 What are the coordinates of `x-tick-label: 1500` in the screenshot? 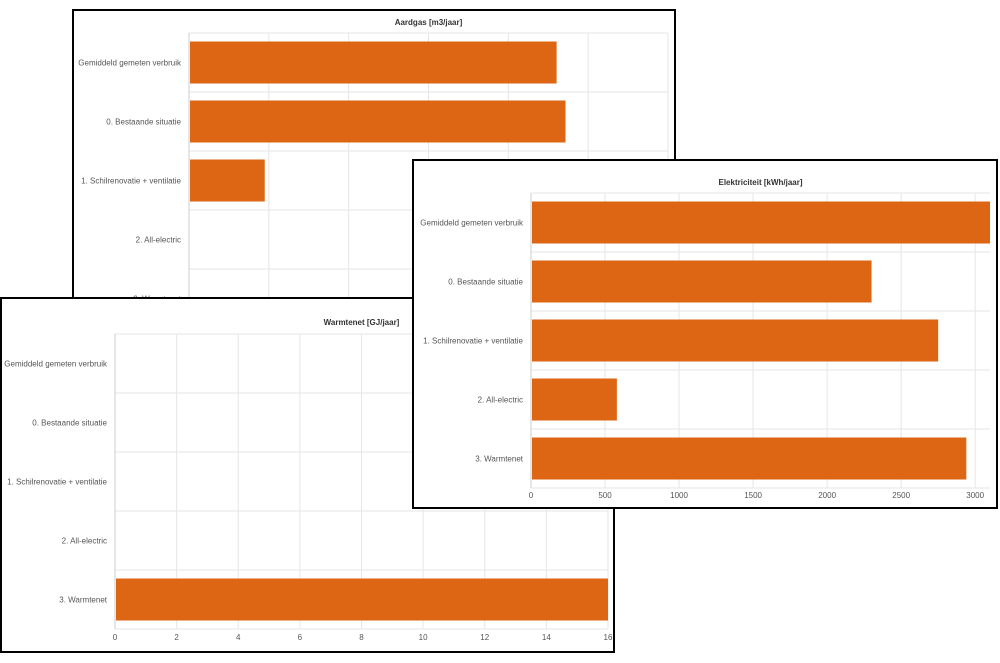 It's located at (753, 495).